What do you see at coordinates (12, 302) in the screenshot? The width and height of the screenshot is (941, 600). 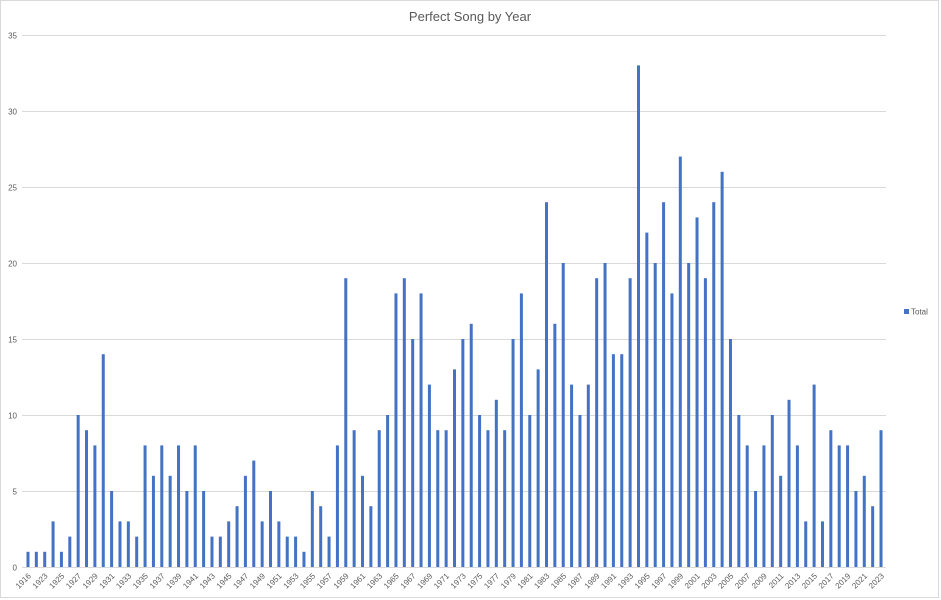 I see `y-axis-tick-labels: 0 5 10 15 20 25 30 35` at bounding box center [12, 302].